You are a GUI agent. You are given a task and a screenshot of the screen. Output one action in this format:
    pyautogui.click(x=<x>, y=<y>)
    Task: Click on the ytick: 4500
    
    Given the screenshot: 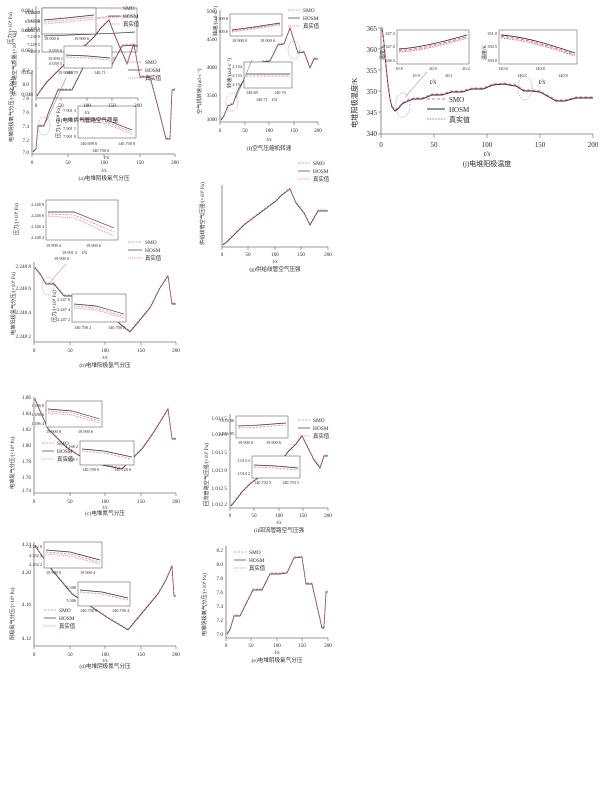 What is the action you would take?
    pyautogui.click(x=212, y=40)
    